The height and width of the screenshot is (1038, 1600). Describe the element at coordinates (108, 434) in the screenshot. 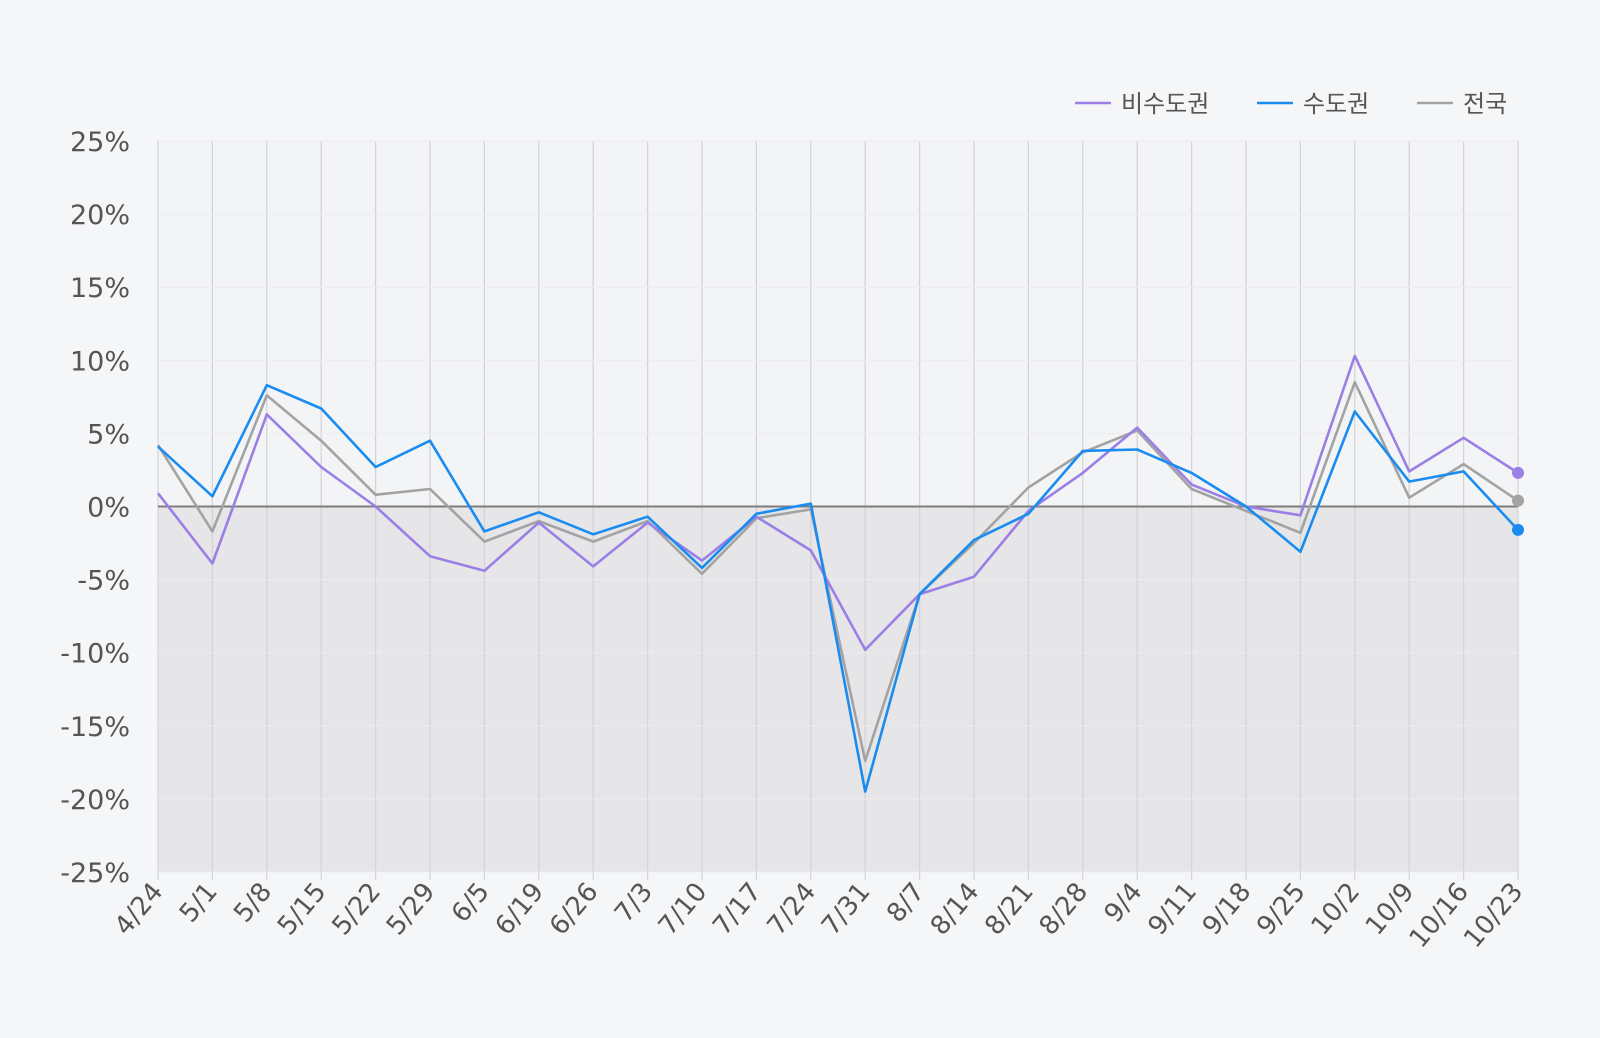

I see `y-tick-label: 5%` at that location.